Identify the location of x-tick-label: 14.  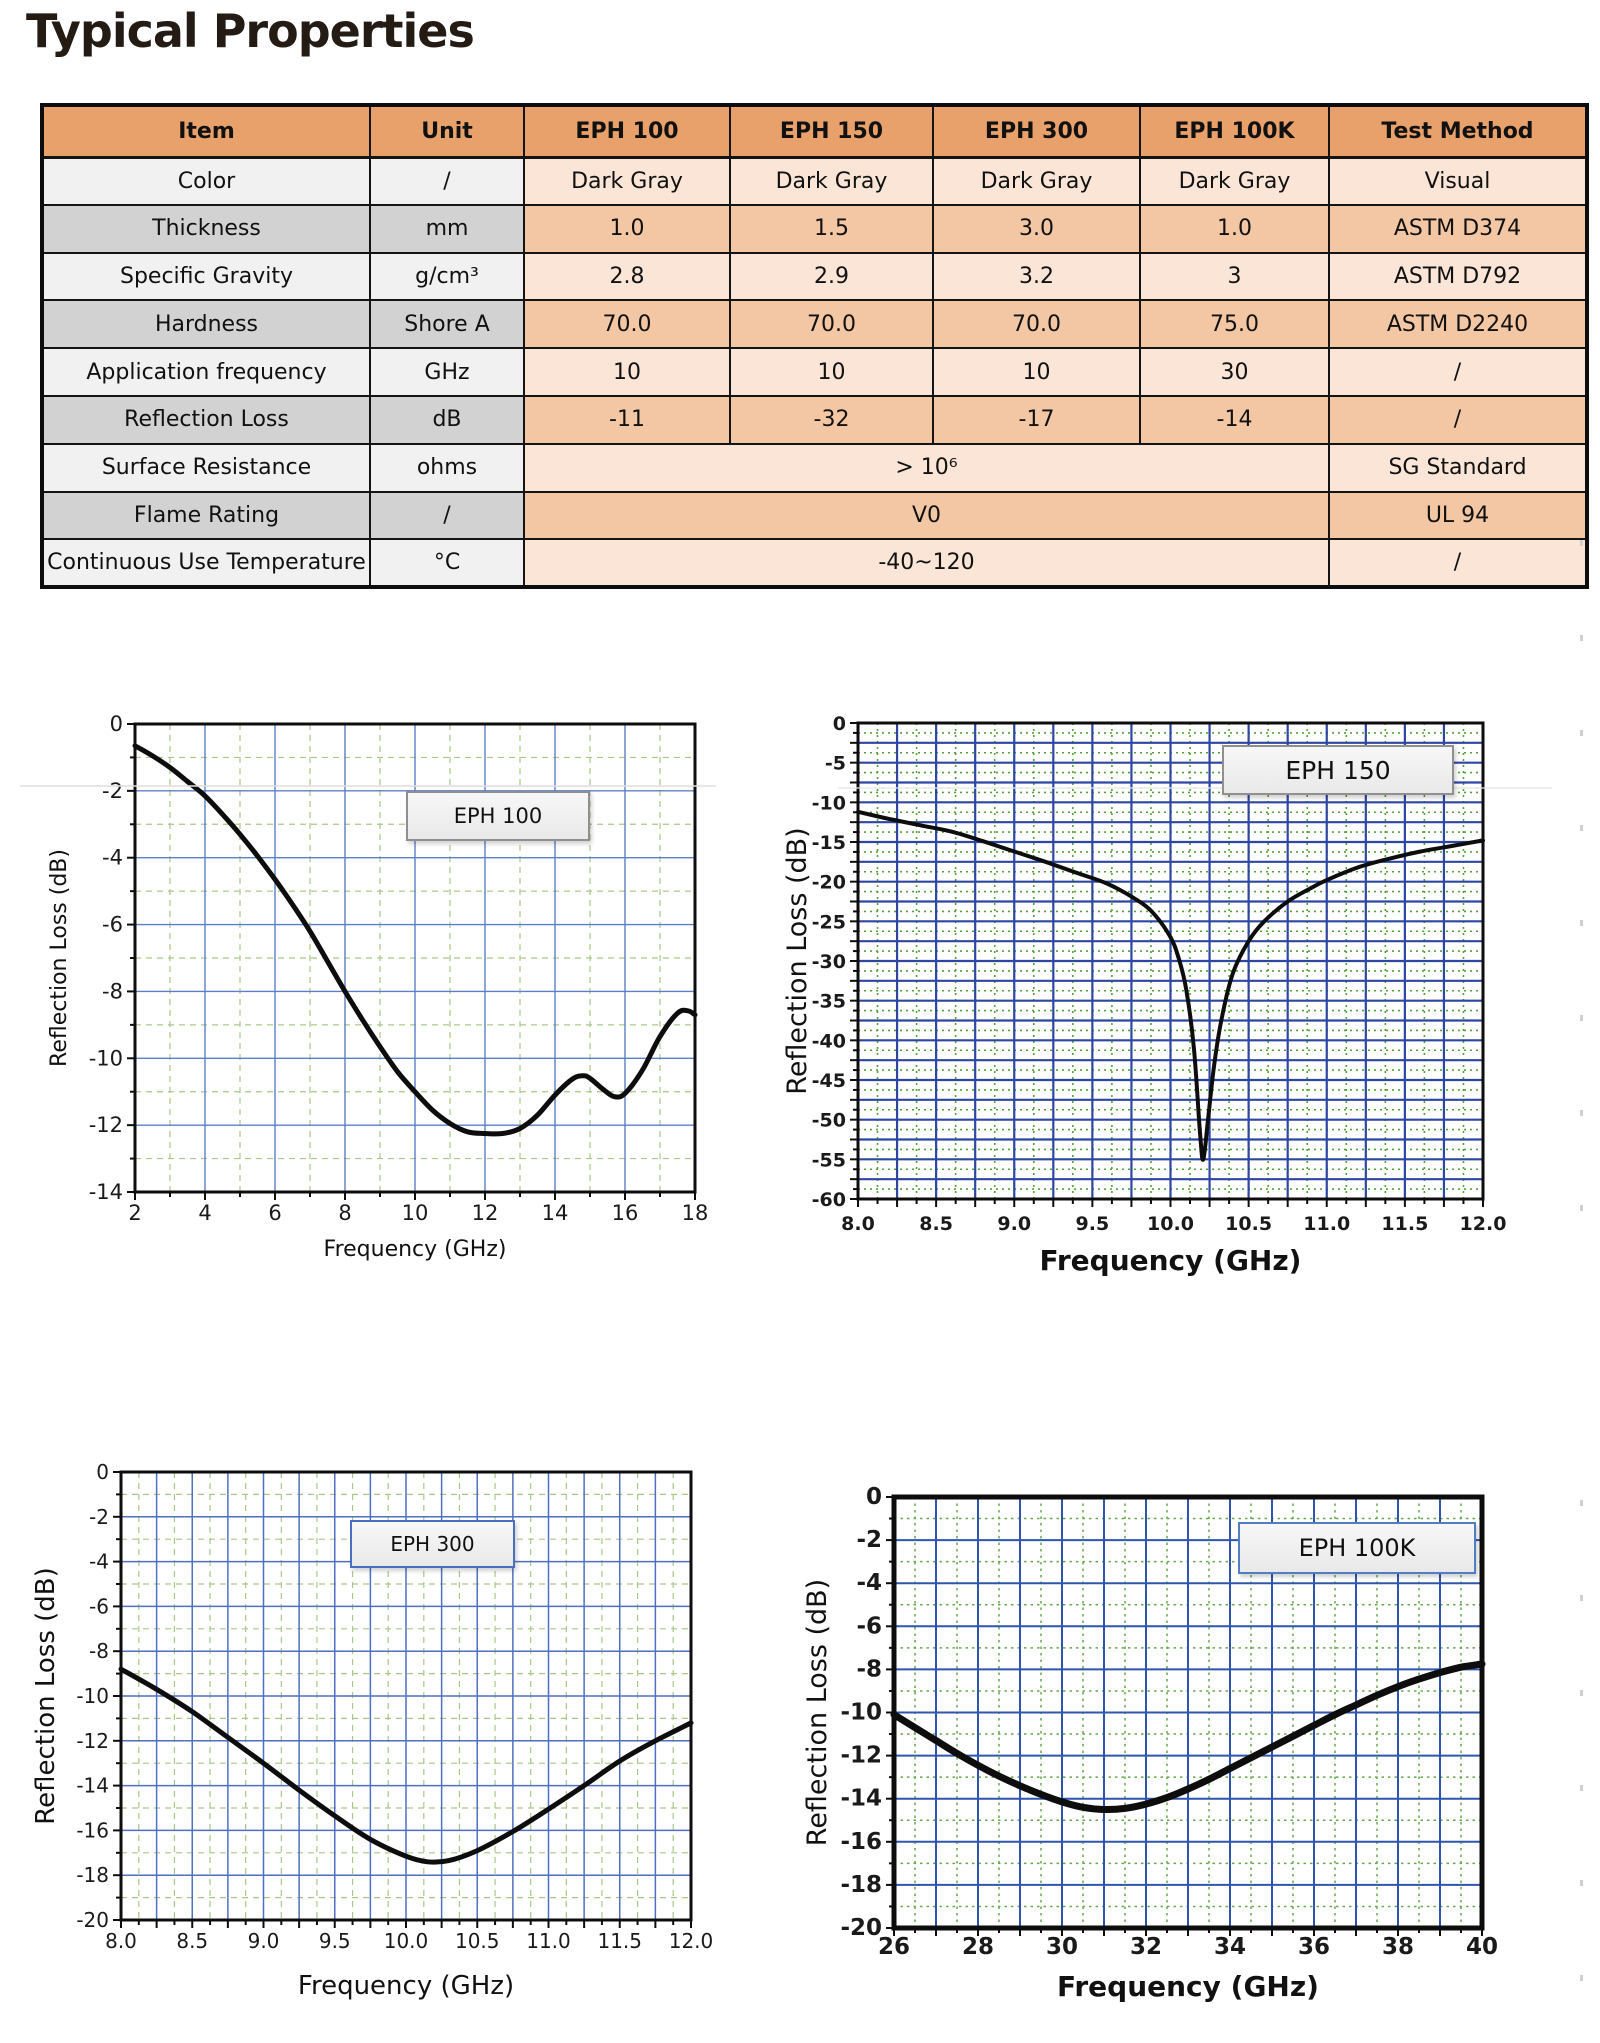
(555, 1213).